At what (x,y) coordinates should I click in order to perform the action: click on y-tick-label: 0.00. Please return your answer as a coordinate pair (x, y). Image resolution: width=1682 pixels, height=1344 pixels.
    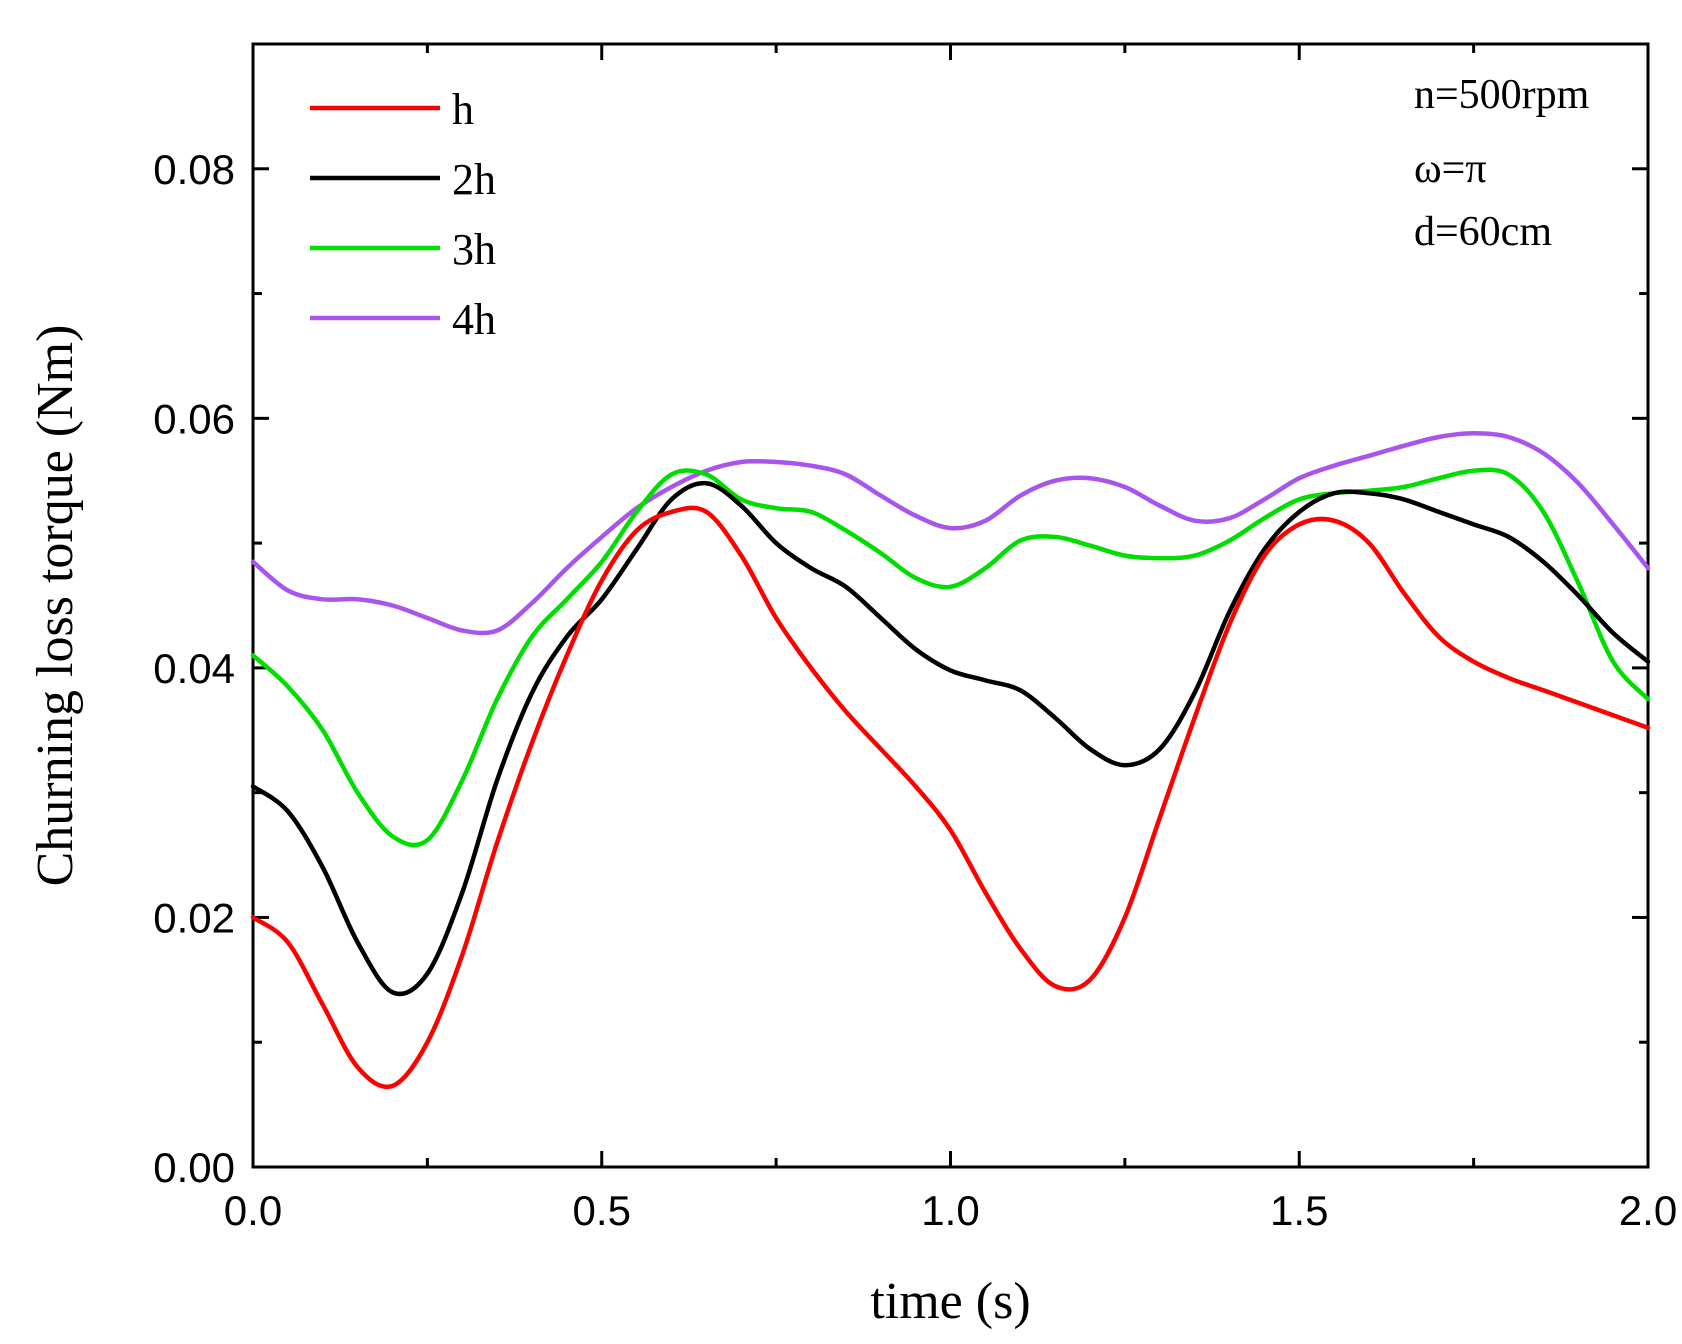
    Looking at the image, I should click on (194, 1167).